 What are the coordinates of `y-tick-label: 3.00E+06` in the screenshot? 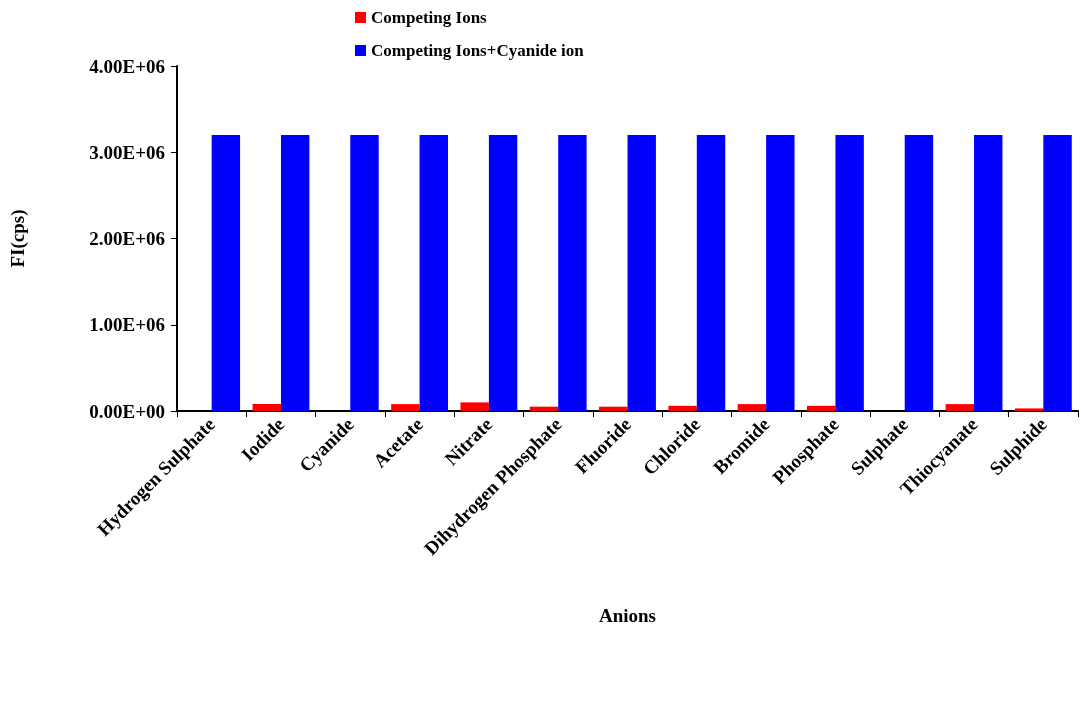 It's located at (127, 152).